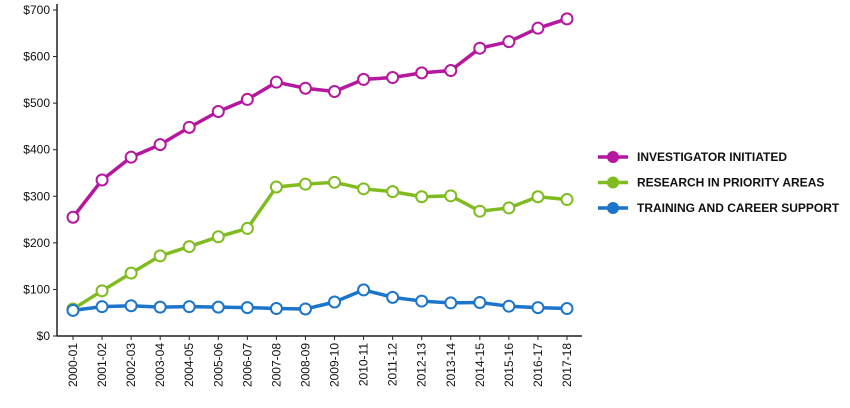 The image size is (850, 408). Describe the element at coordinates (276, 365) in the screenshot. I see `x-tick-label: 2007-08` at that location.